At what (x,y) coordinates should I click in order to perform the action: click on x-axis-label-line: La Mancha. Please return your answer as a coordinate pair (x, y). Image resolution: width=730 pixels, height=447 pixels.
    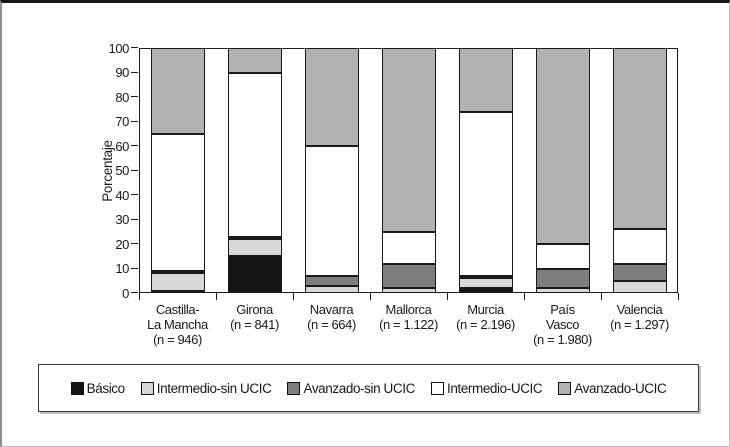
    Looking at the image, I should click on (177, 324).